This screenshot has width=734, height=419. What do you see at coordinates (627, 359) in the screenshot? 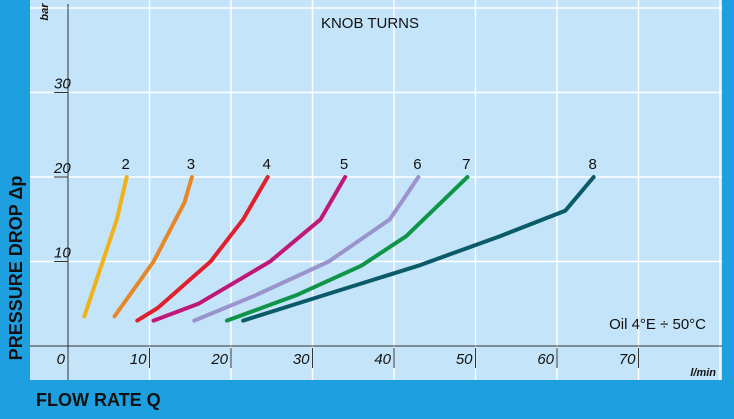
I see `x-tick-label: 70` at bounding box center [627, 359].